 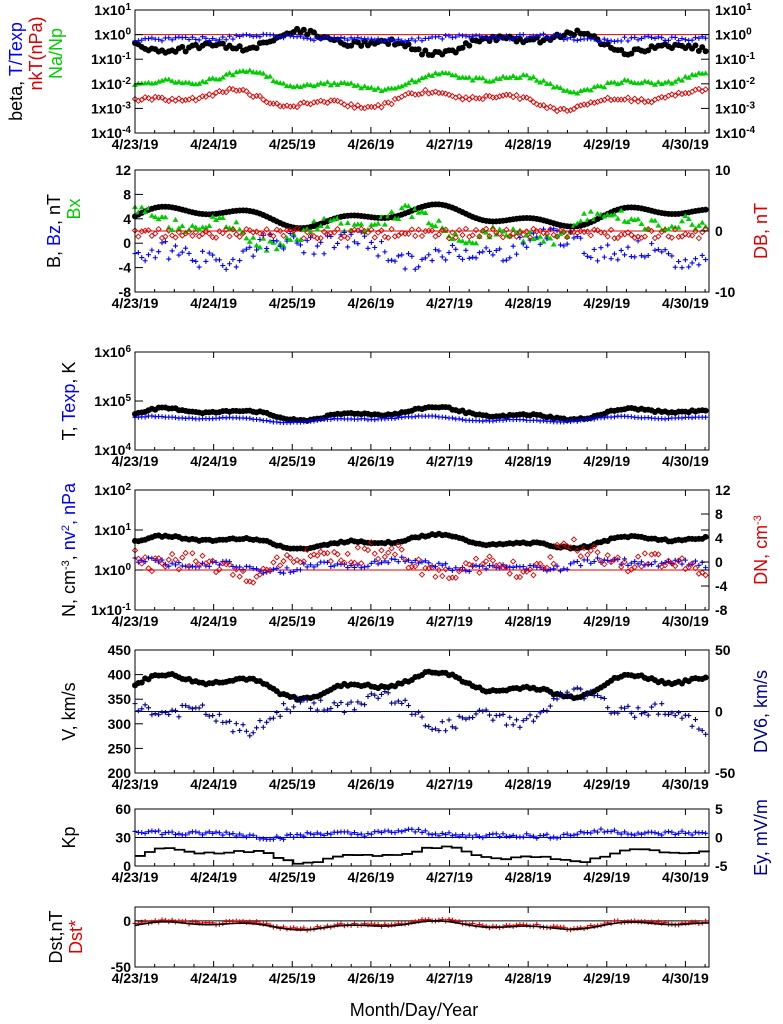 What do you see at coordinates (69, 549) in the screenshot?
I see `y-axis-label: N, cm-3, nv2, nPa` at bounding box center [69, 549].